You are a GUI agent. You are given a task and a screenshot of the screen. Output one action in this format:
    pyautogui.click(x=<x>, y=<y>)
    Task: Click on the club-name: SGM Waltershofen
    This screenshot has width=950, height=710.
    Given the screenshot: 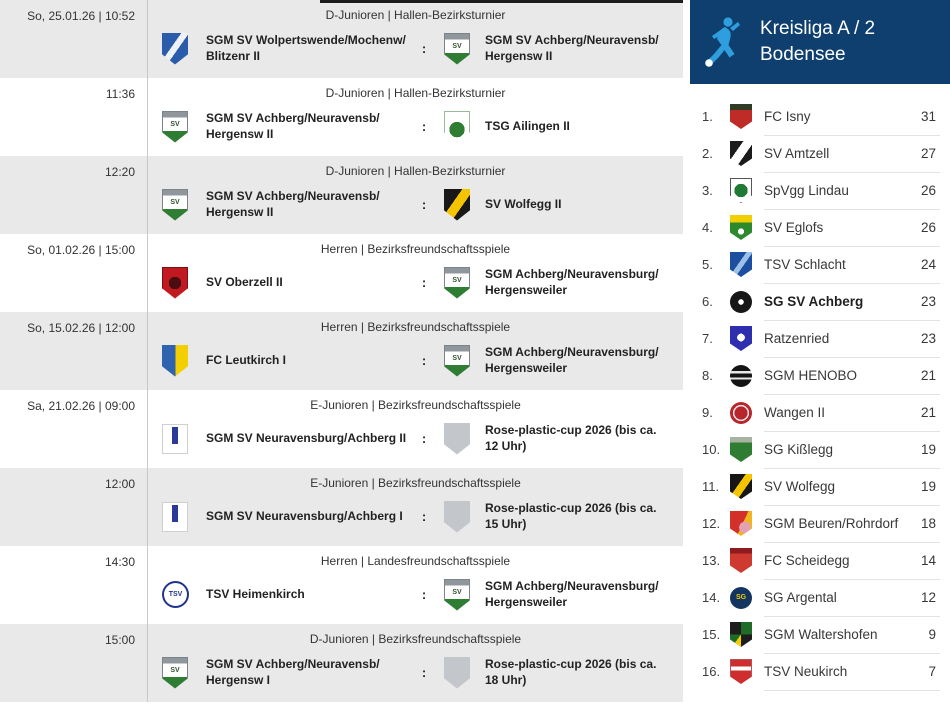 What is the action you would take?
    pyautogui.click(x=821, y=634)
    